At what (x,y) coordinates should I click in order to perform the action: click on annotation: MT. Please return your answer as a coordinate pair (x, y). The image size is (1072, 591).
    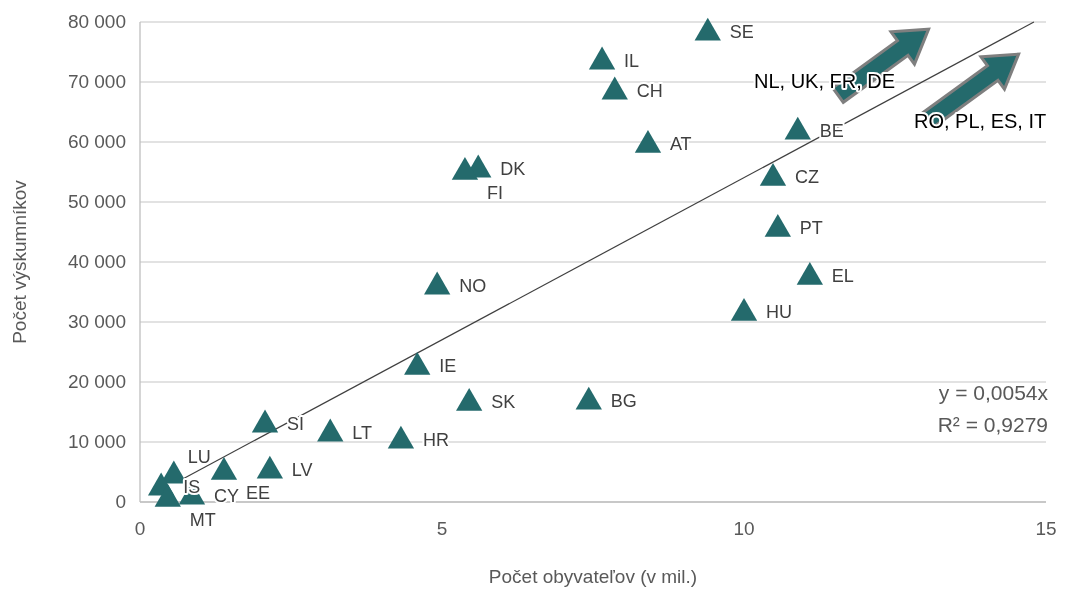
    Looking at the image, I should click on (202, 520).